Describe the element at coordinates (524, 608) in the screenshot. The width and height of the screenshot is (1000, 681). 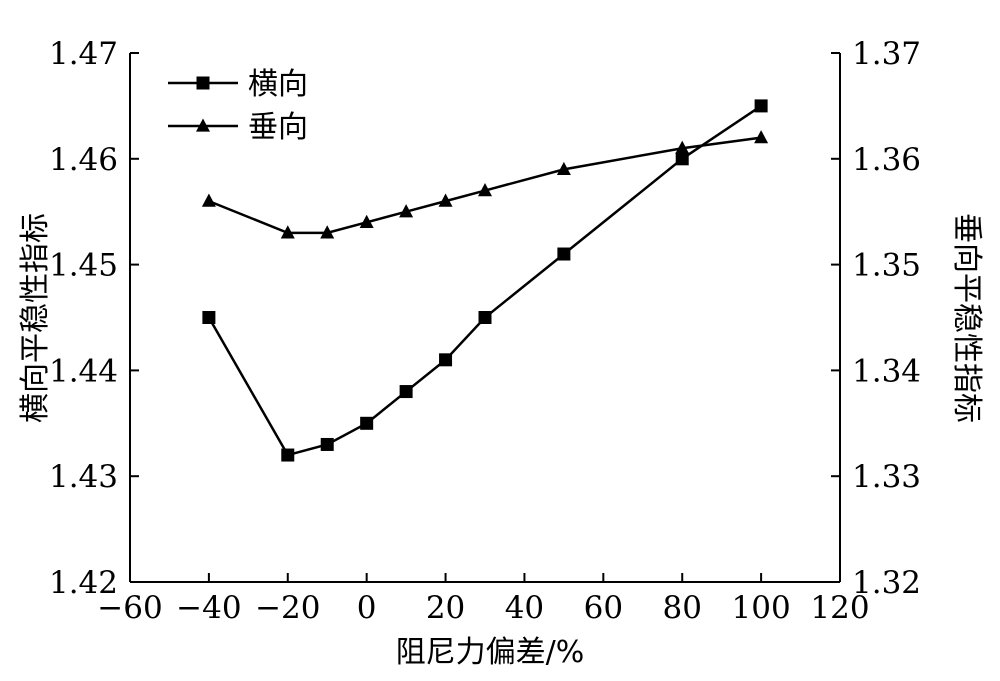
I see `x-tick-label: 40` at that location.